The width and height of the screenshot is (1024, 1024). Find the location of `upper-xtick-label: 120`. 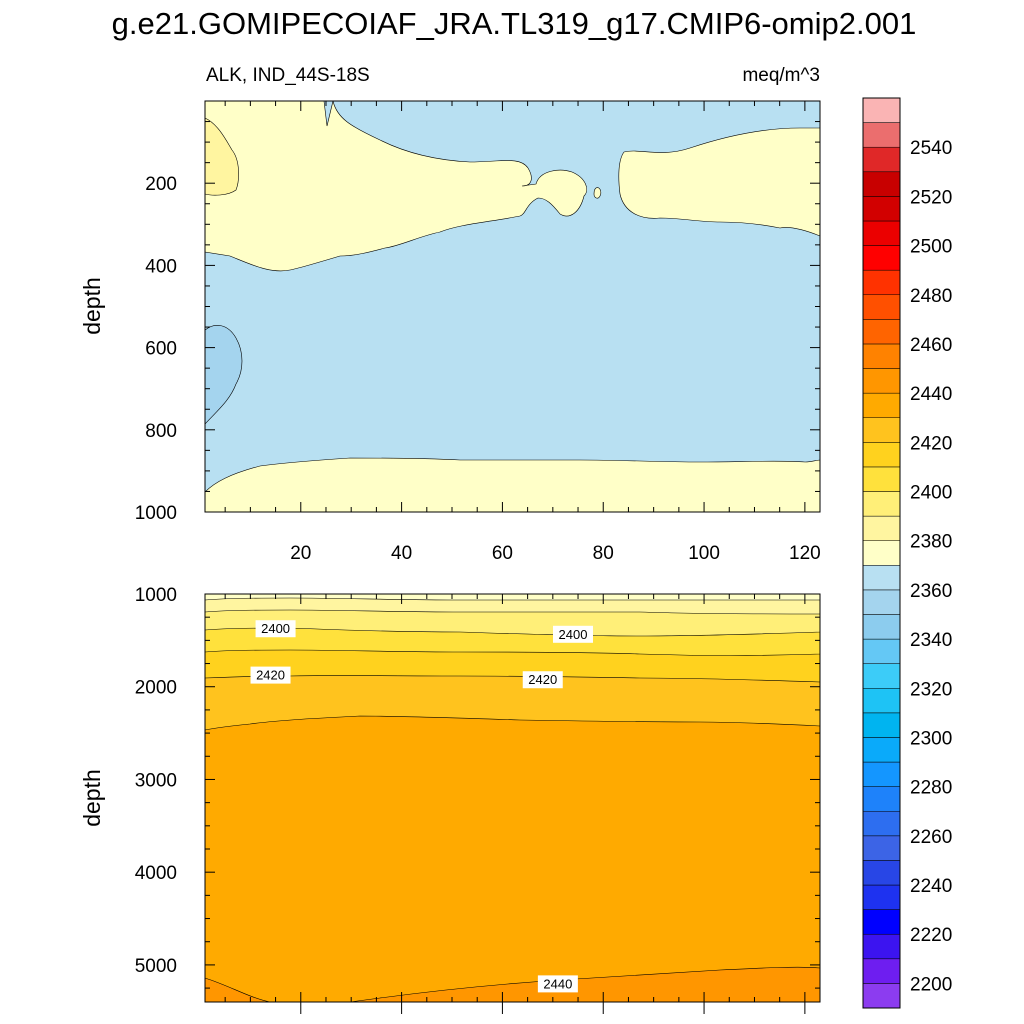

upper-xtick-label: 120 is located at coordinates (805, 553).